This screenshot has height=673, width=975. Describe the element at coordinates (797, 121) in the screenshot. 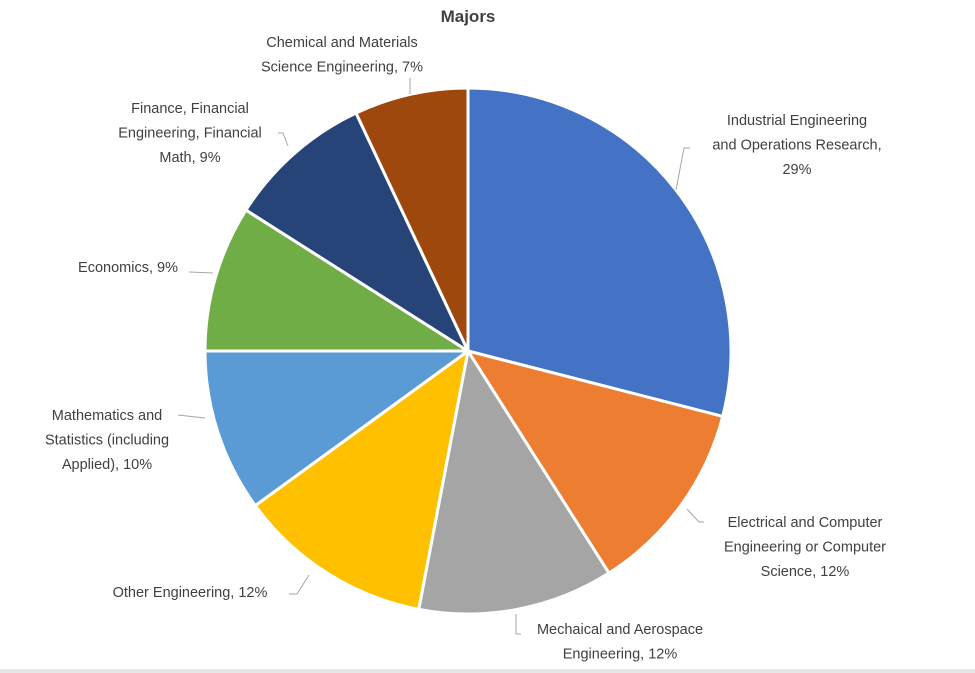

I see `data-label-line: Industrial Engineering` at that location.